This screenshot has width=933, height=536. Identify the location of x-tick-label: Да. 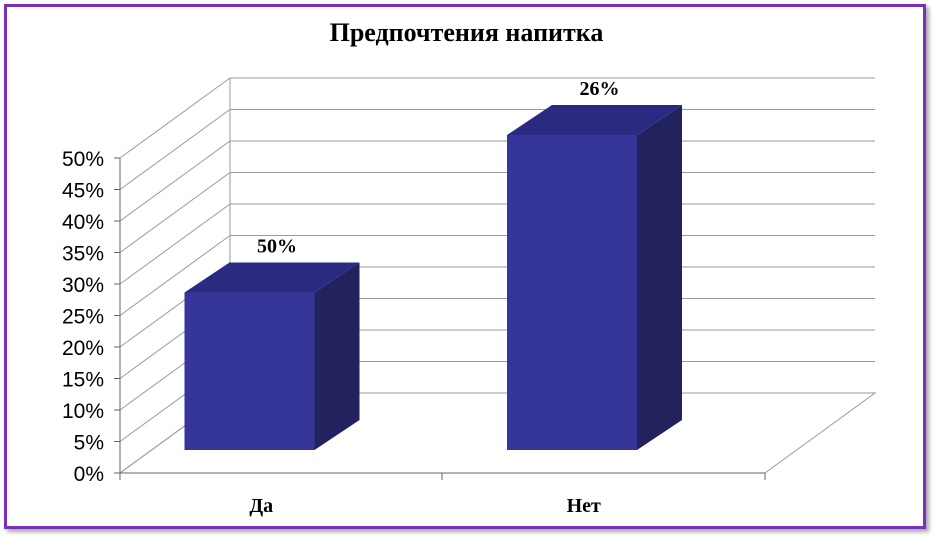
(261, 506).